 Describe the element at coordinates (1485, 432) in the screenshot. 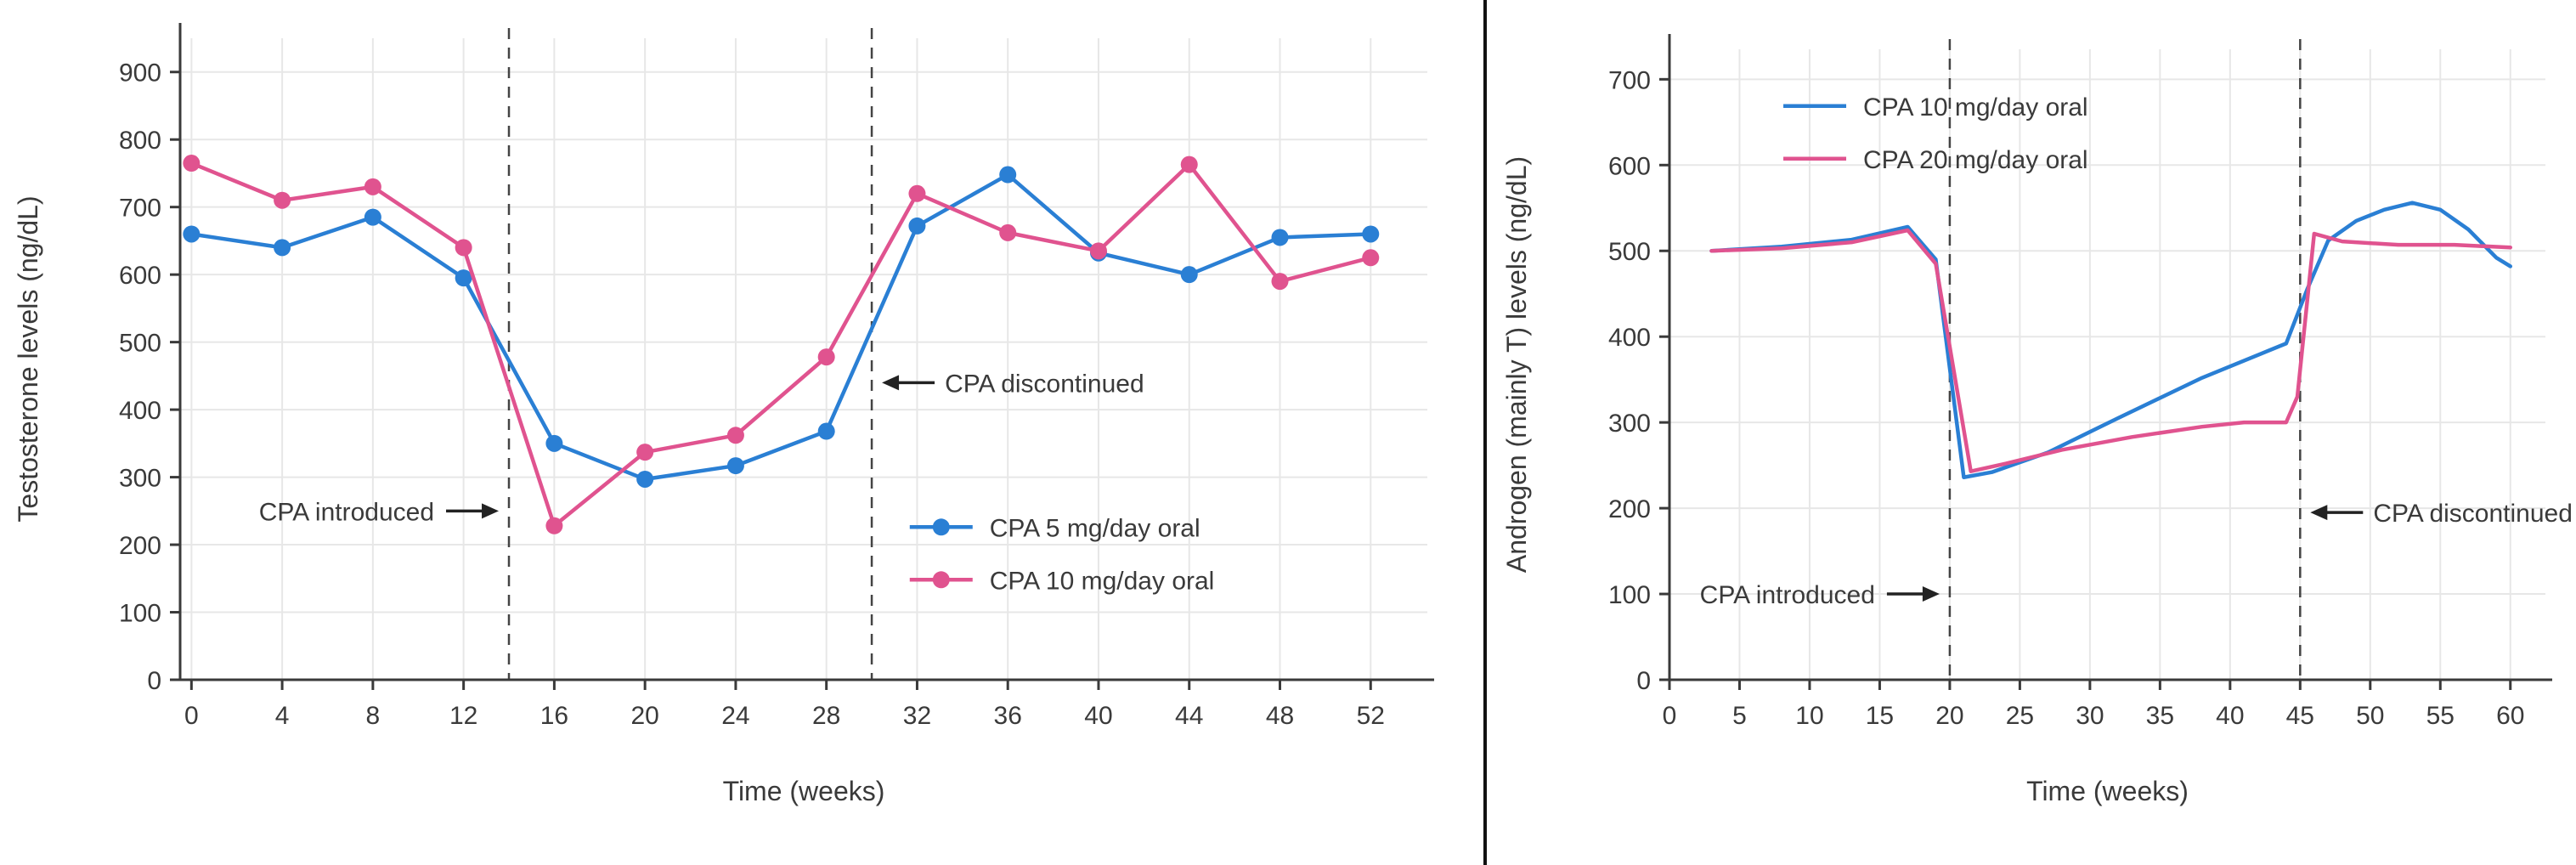

I see `panel-divider` at that location.